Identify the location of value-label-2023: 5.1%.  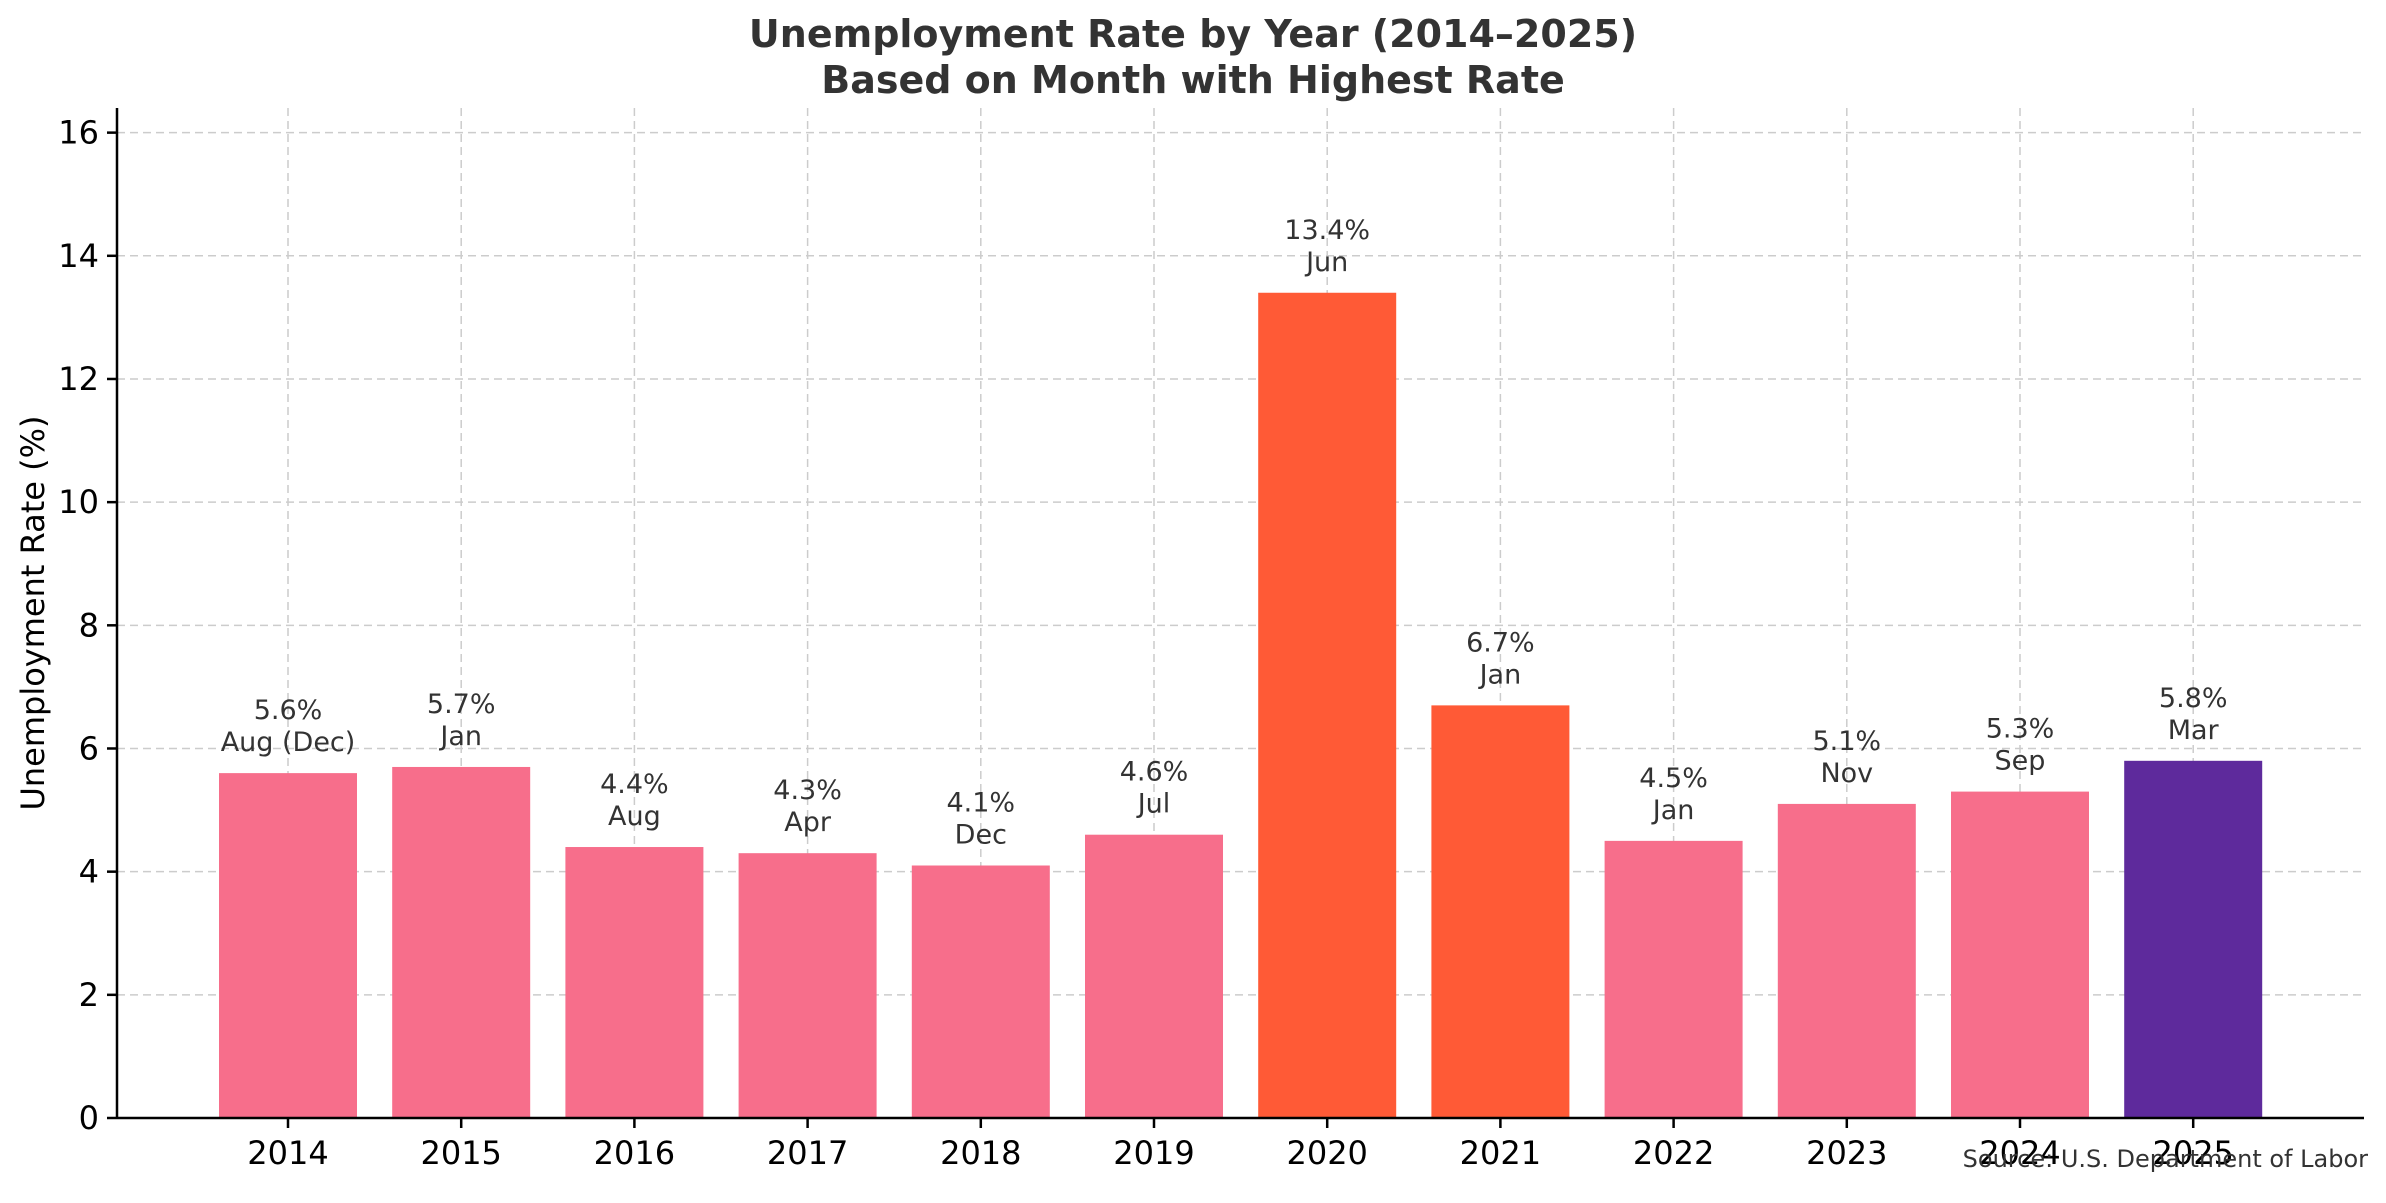
(1846, 741).